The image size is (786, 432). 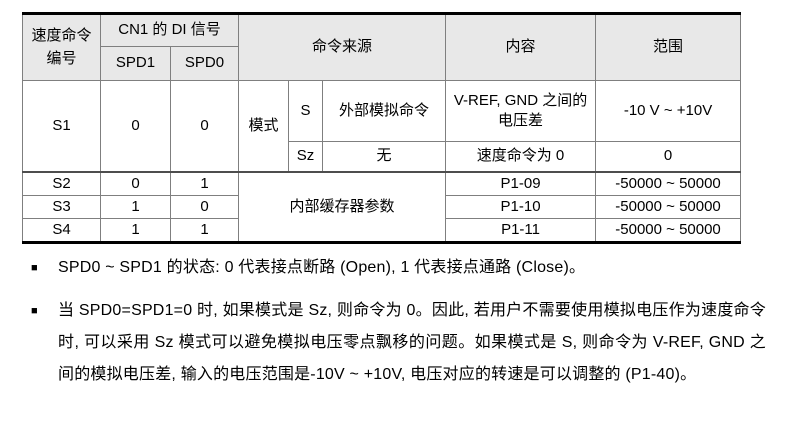 I want to click on header-speed-command-line2: 编号, so click(x=61, y=58).